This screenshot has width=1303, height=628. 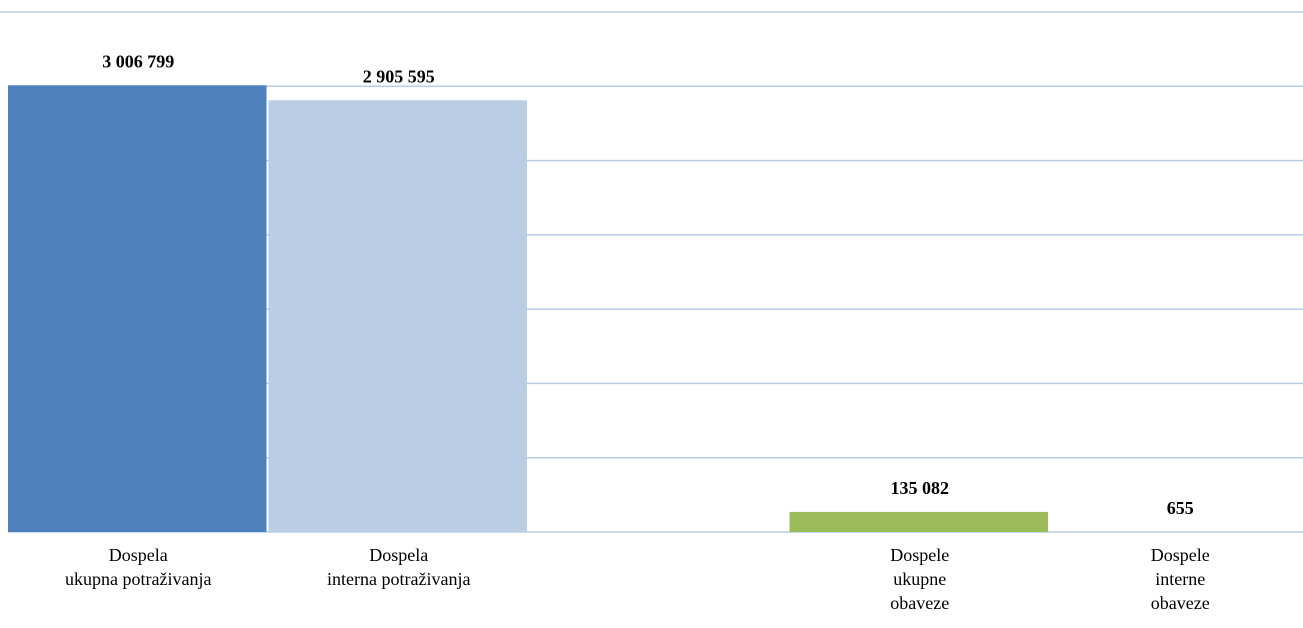 What do you see at coordinates (138, 61) in the screenshot?
I see `data-label: 3 006 799` at bounding box center [138, 61].